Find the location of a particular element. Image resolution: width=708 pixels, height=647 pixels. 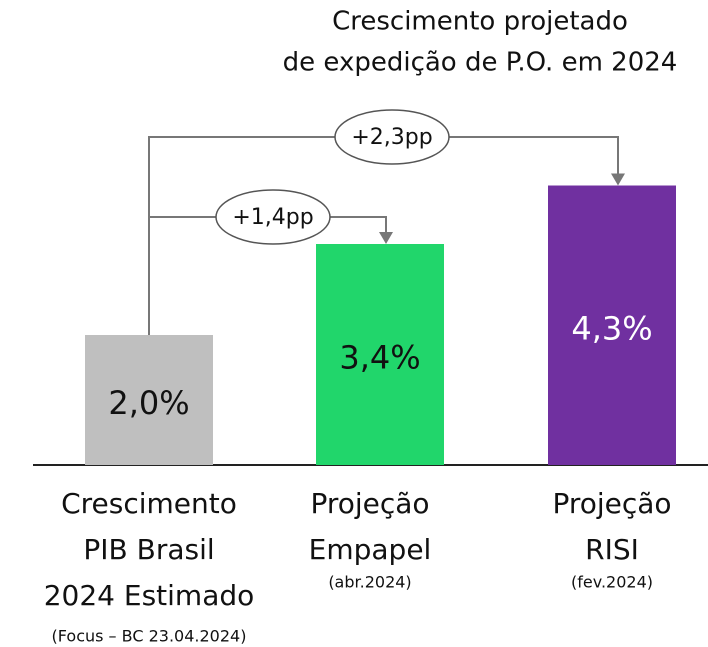

annotation: +1,4pp is located at coordinates (272, 217).